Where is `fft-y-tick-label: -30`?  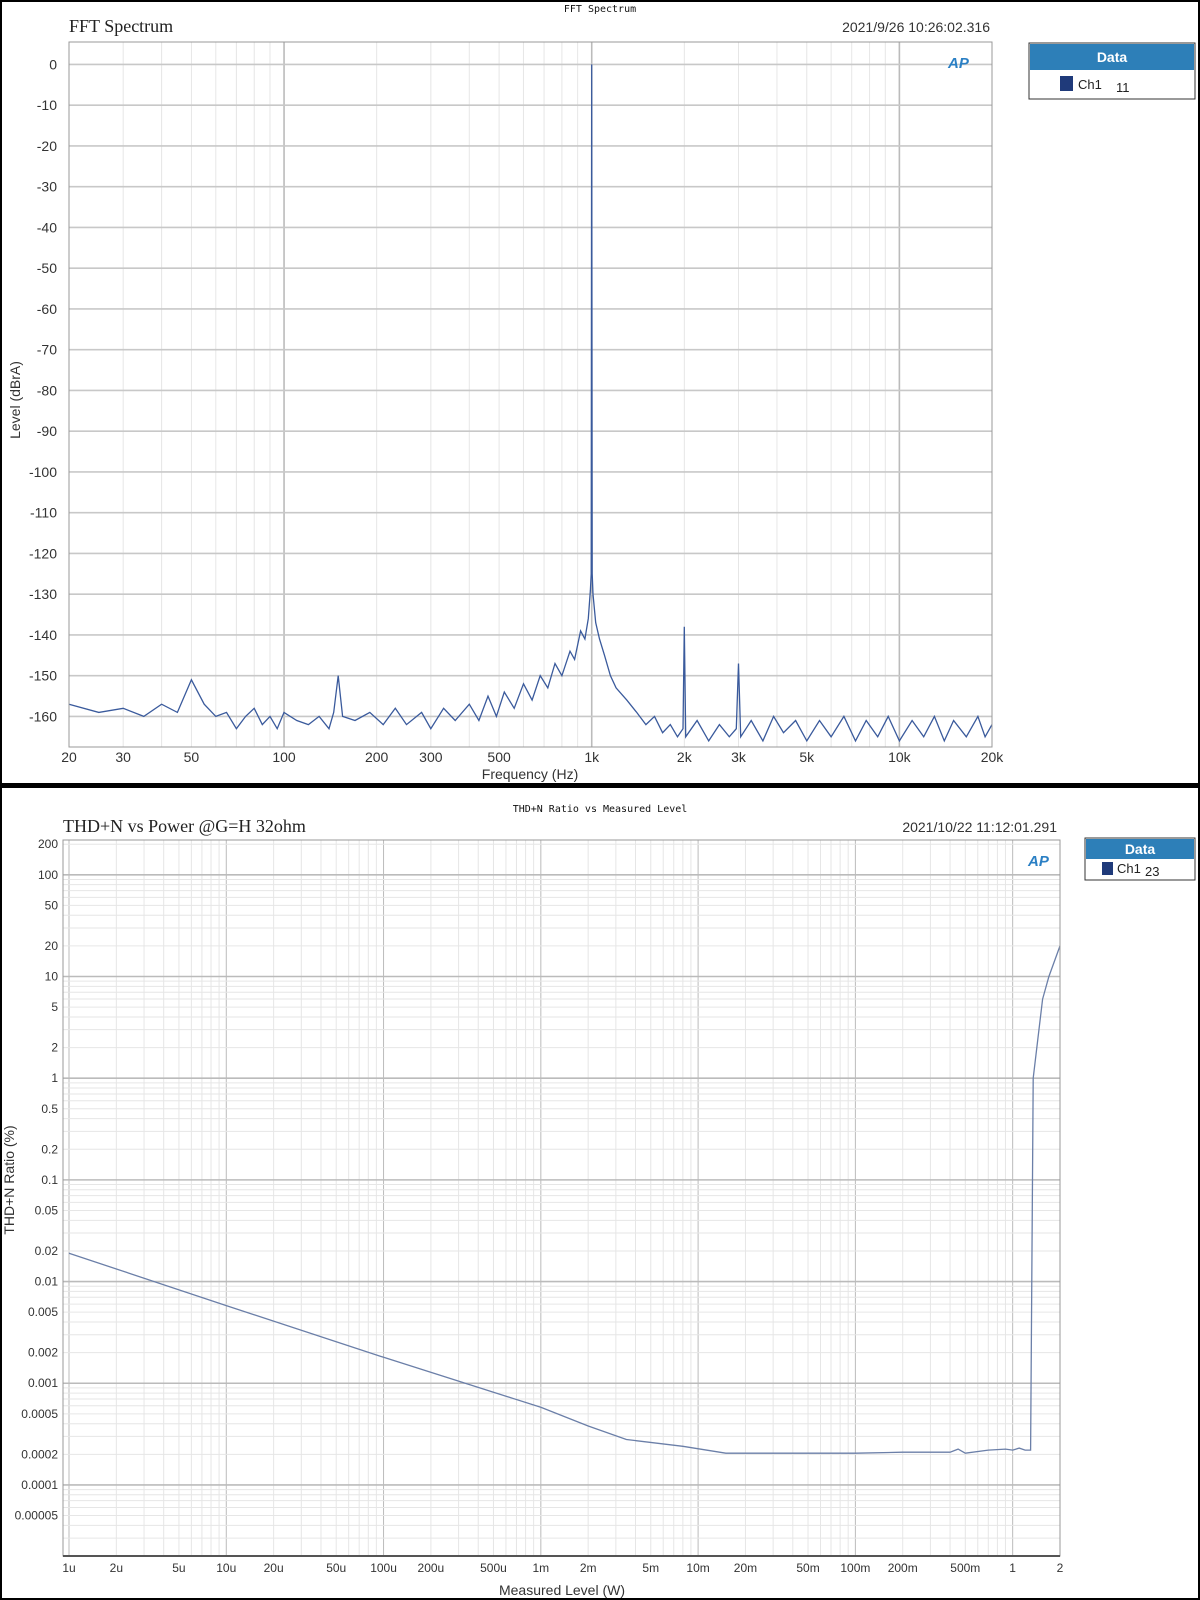 fft-y-tick-label: -30 is located at coordinates (47, 187).